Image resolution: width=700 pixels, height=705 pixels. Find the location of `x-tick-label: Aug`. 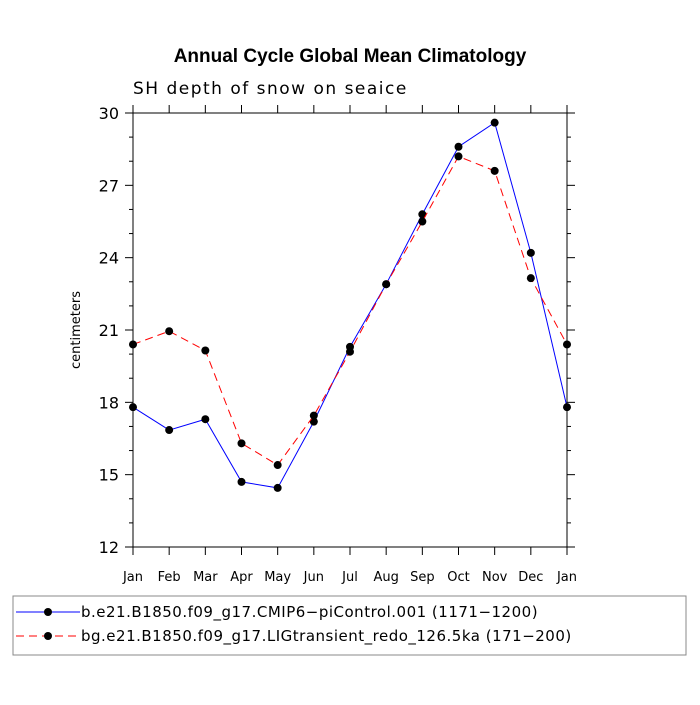

x-tick-label: Aug is located at coordinates (385, 577).